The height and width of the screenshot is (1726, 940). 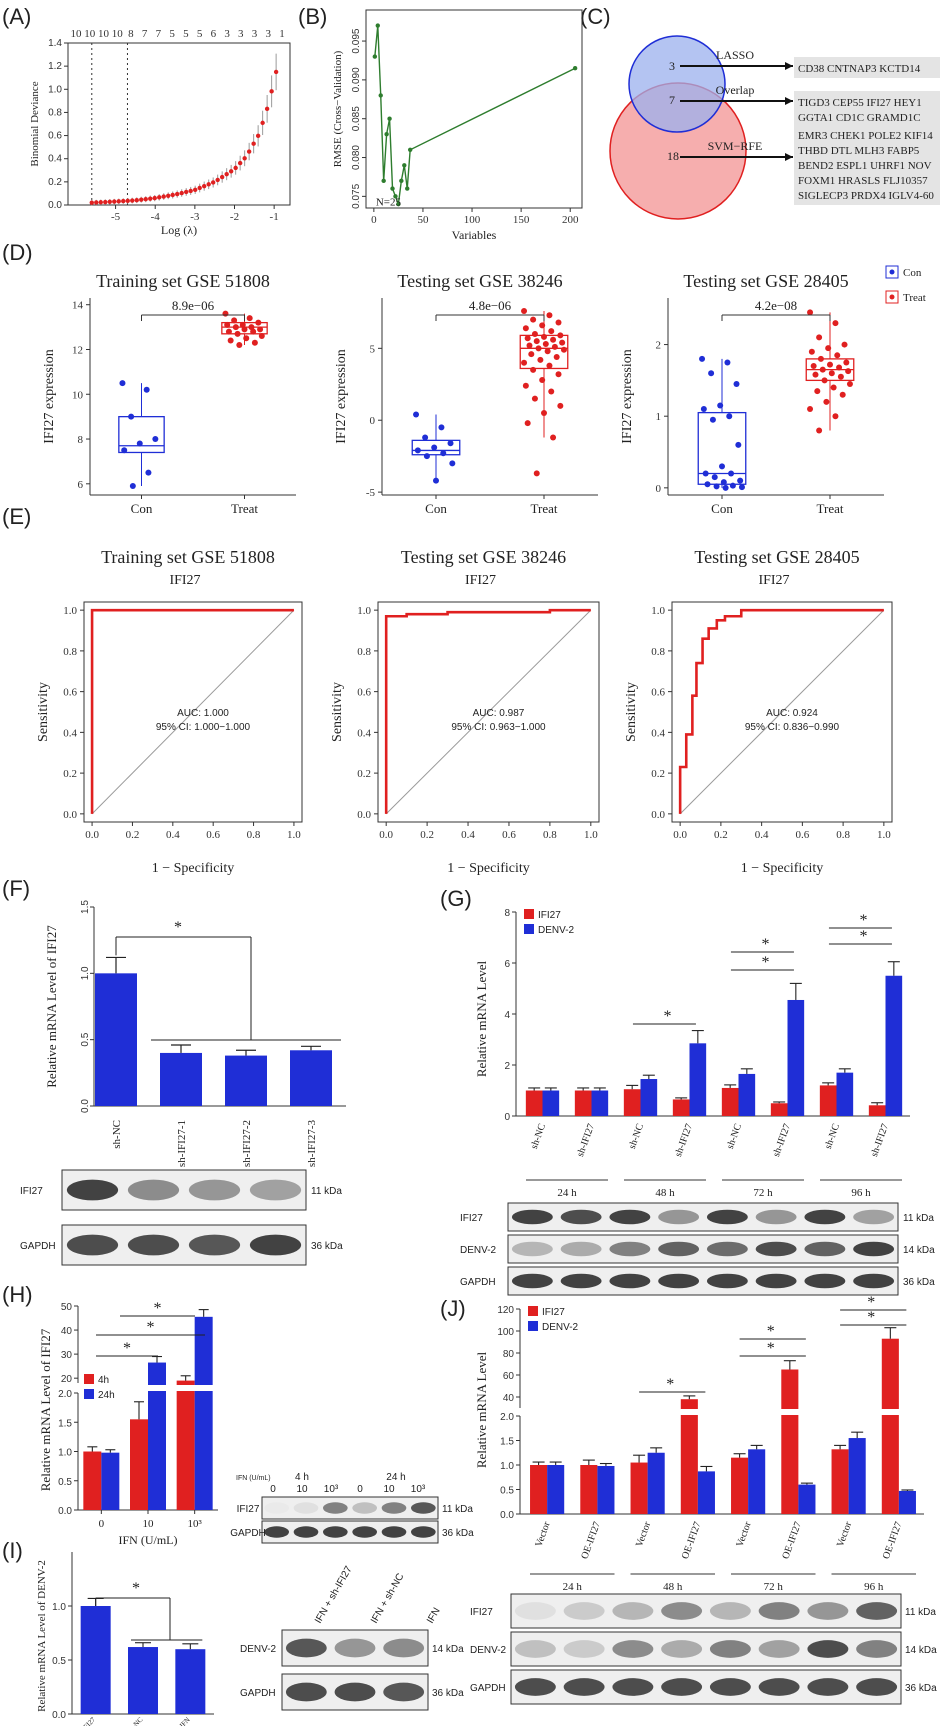 What do you see at coordinates (78, 395) in the screenshot?
I see `y-tick-label: 10` at bounding box center [78, 395].